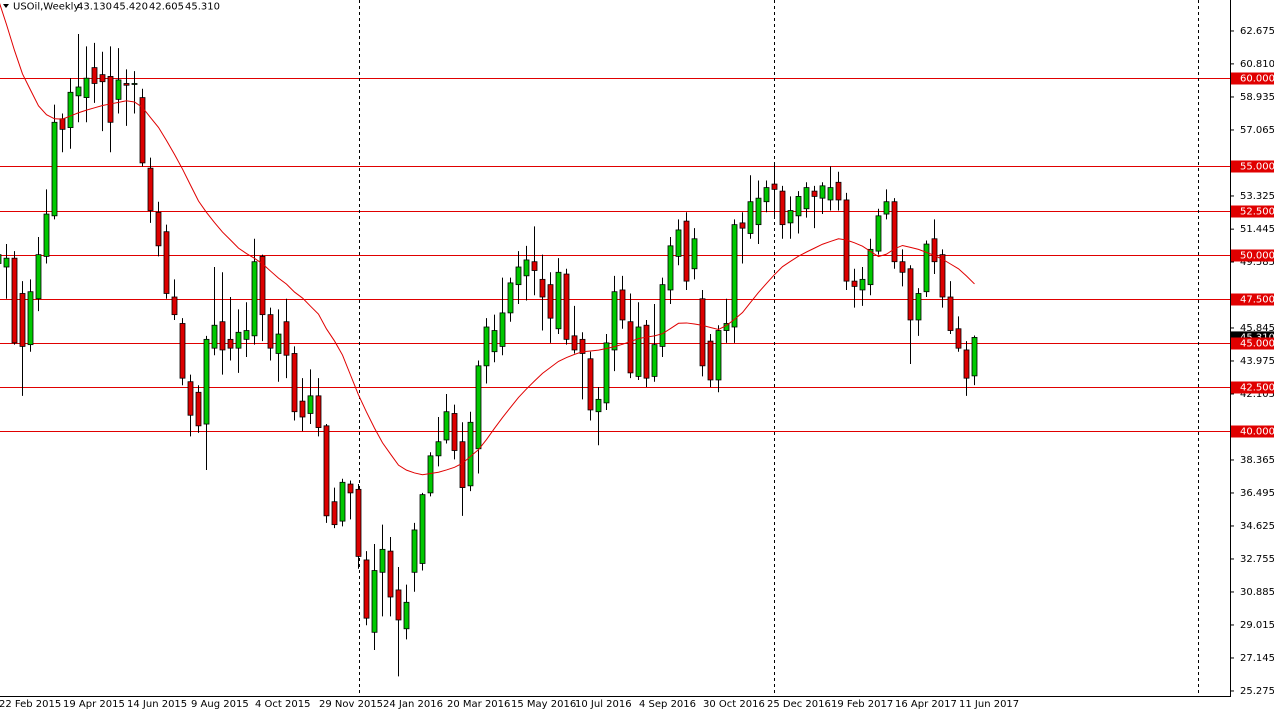  What do you see at coordinates (1257, 658) in the screenshot?
I see `y-tick-label: 27.145` at bounding box center [1257, 658].